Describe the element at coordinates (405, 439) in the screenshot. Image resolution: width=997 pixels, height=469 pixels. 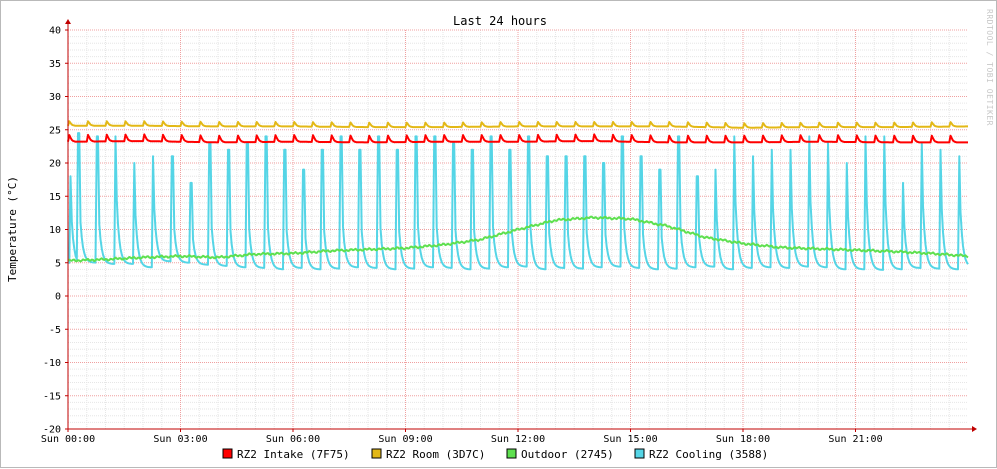
I see `x-tick-label: Sun 09:00` at that location.